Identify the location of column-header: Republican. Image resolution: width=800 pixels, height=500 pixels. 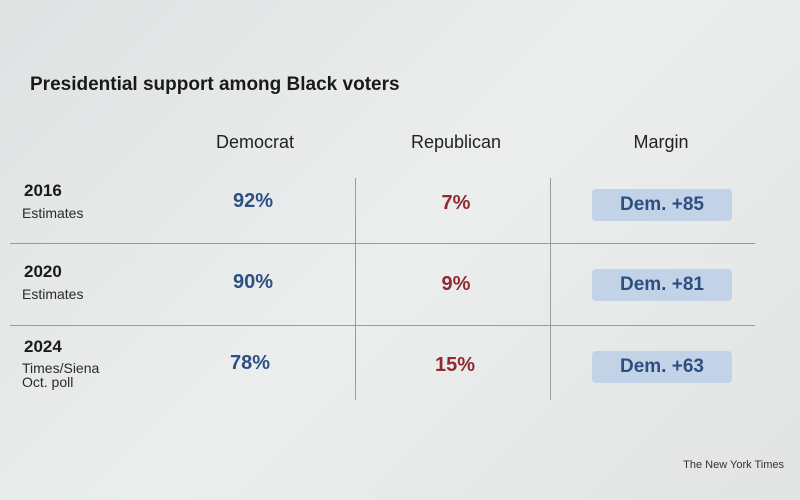
(456, 142).